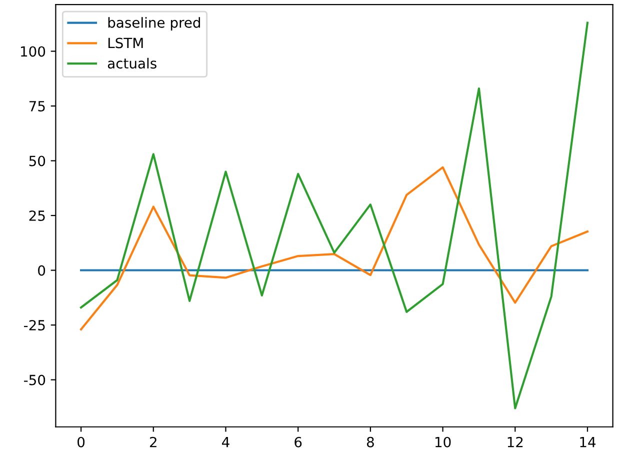 Image resolution: width=619 pixels, height=459 pixels. What do you see at coordinates (34, 325) in the screenshot?
I see `y-tick-label: -25` at bounding box center [34, 325].